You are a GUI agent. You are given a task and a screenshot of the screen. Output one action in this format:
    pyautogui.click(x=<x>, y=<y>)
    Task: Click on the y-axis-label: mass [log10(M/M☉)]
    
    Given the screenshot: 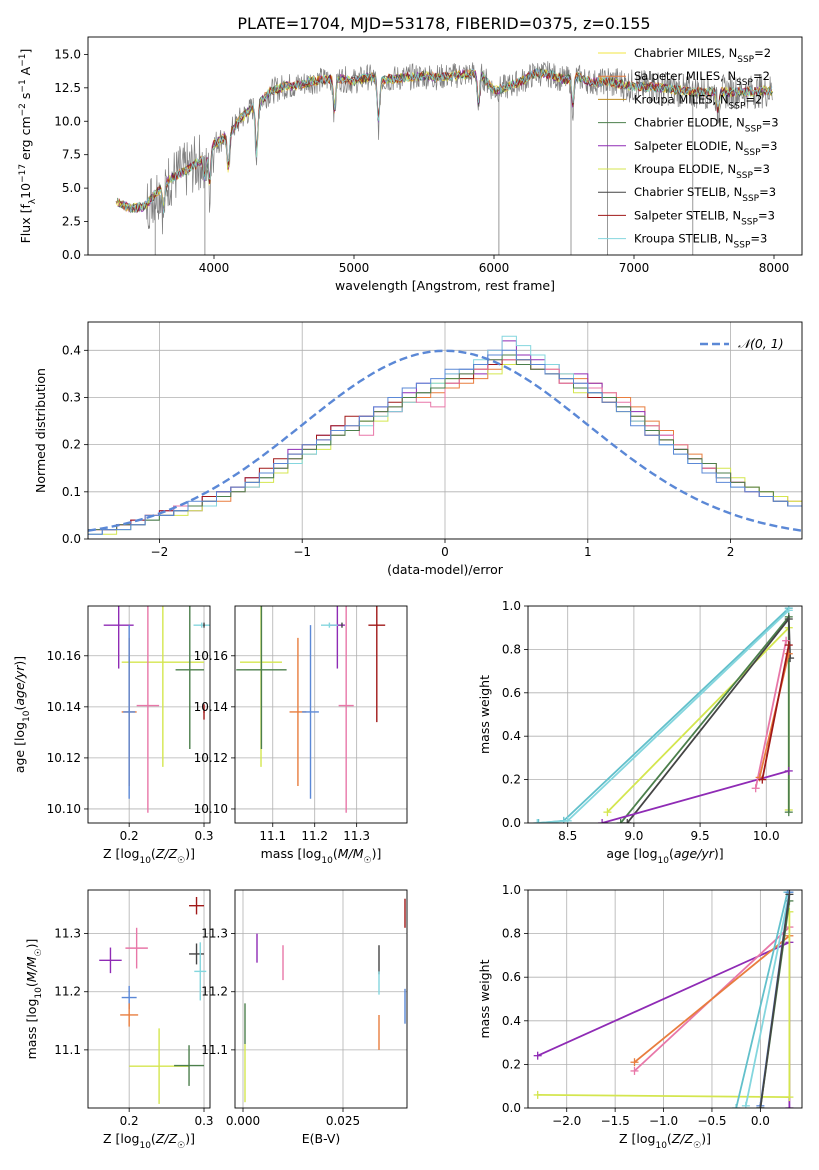 What is the action you would take?
    pyautogui.click(x=34, y=999)
    